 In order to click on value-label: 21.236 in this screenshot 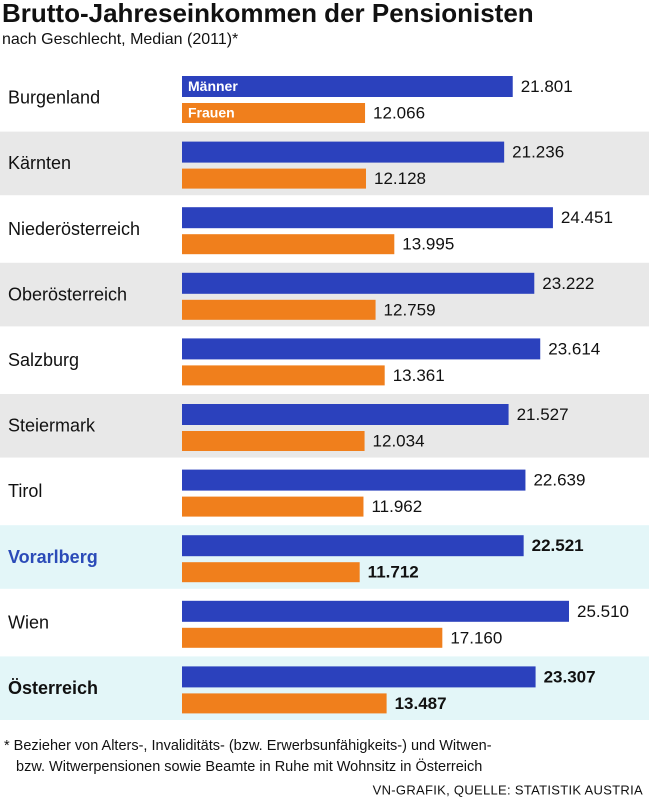, I will do `click(538, 152)`.